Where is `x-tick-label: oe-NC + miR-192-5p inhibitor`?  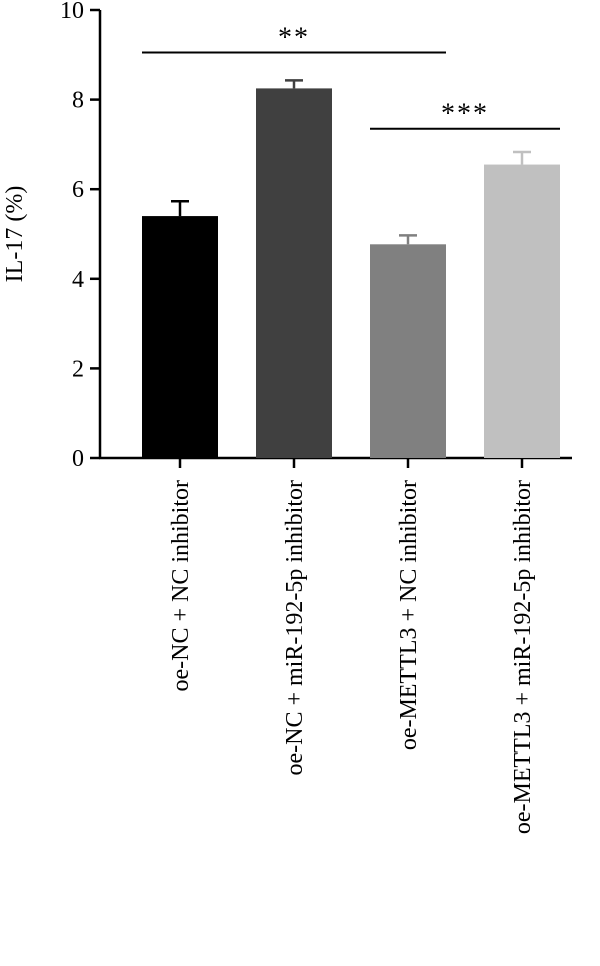
x-tick-label: oe-NC + miR-192-5p inhibitor is located at coordinates (295, 628).